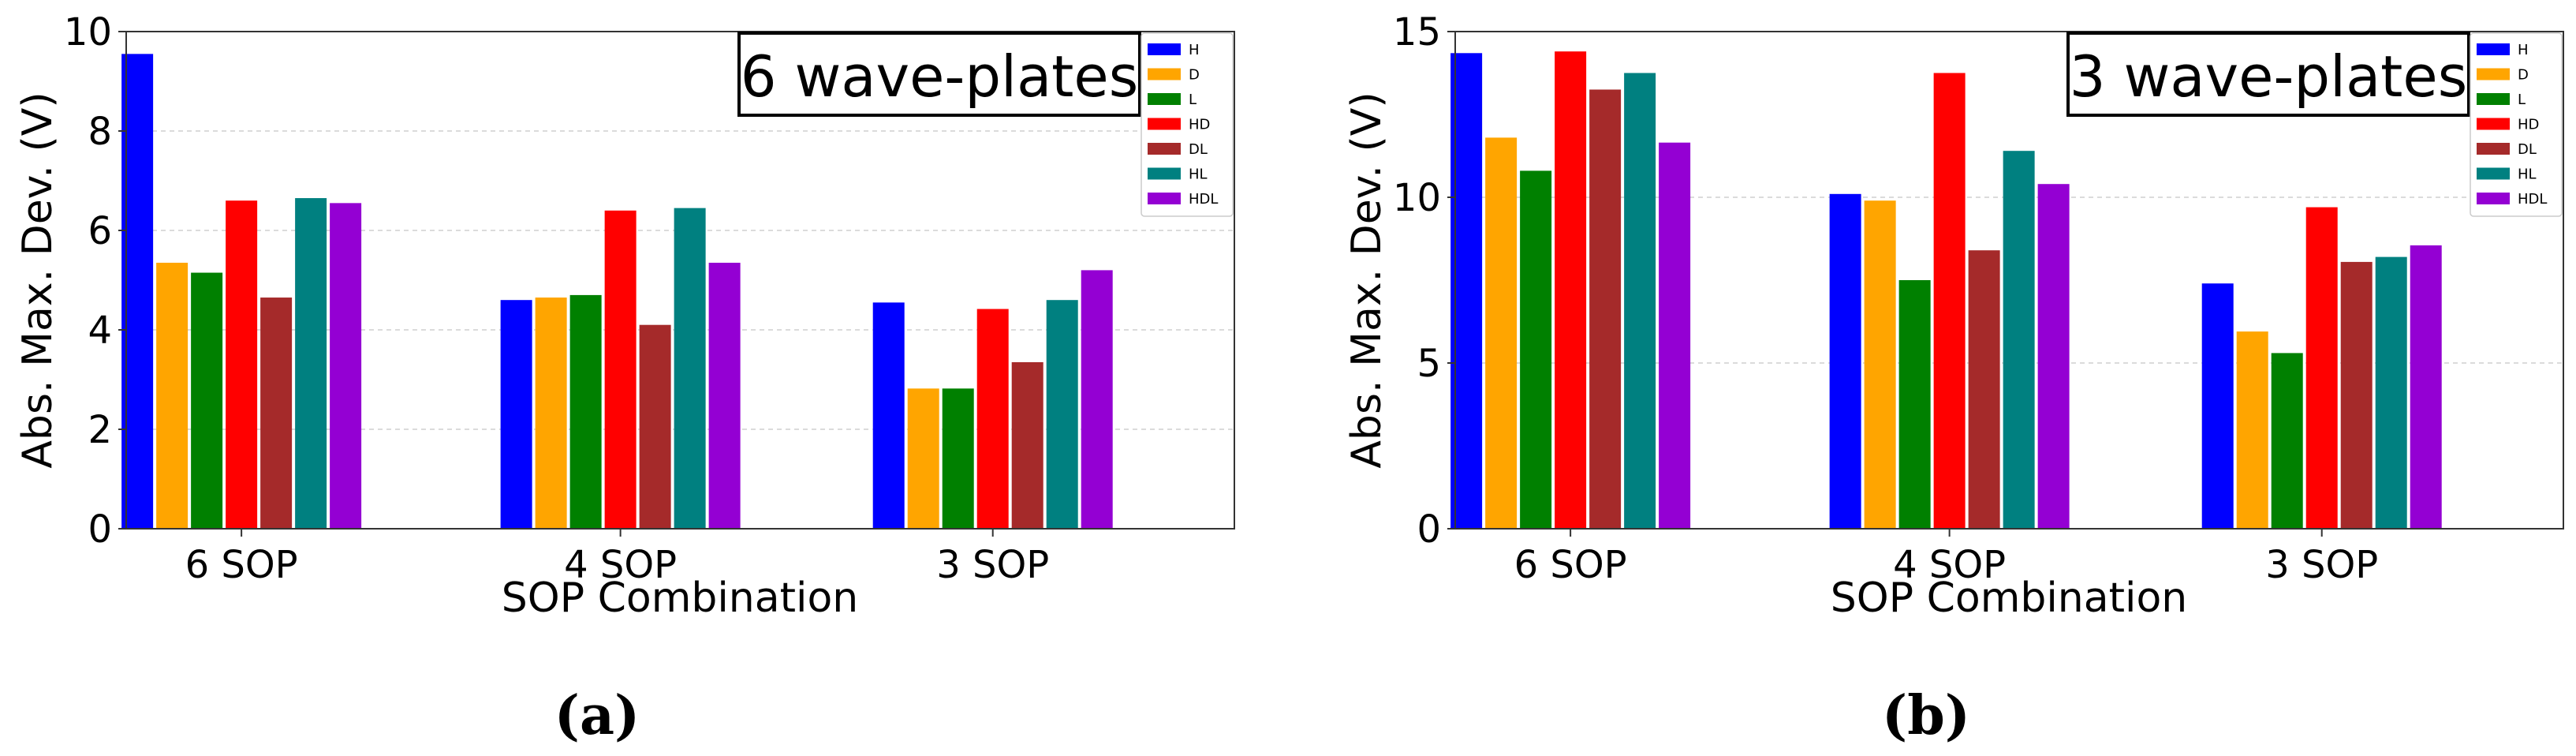  Describe the element at coordinates (1570, 565) in the screenshot. I see `chart-b-x-tick-label: 6 SOP` at that location.